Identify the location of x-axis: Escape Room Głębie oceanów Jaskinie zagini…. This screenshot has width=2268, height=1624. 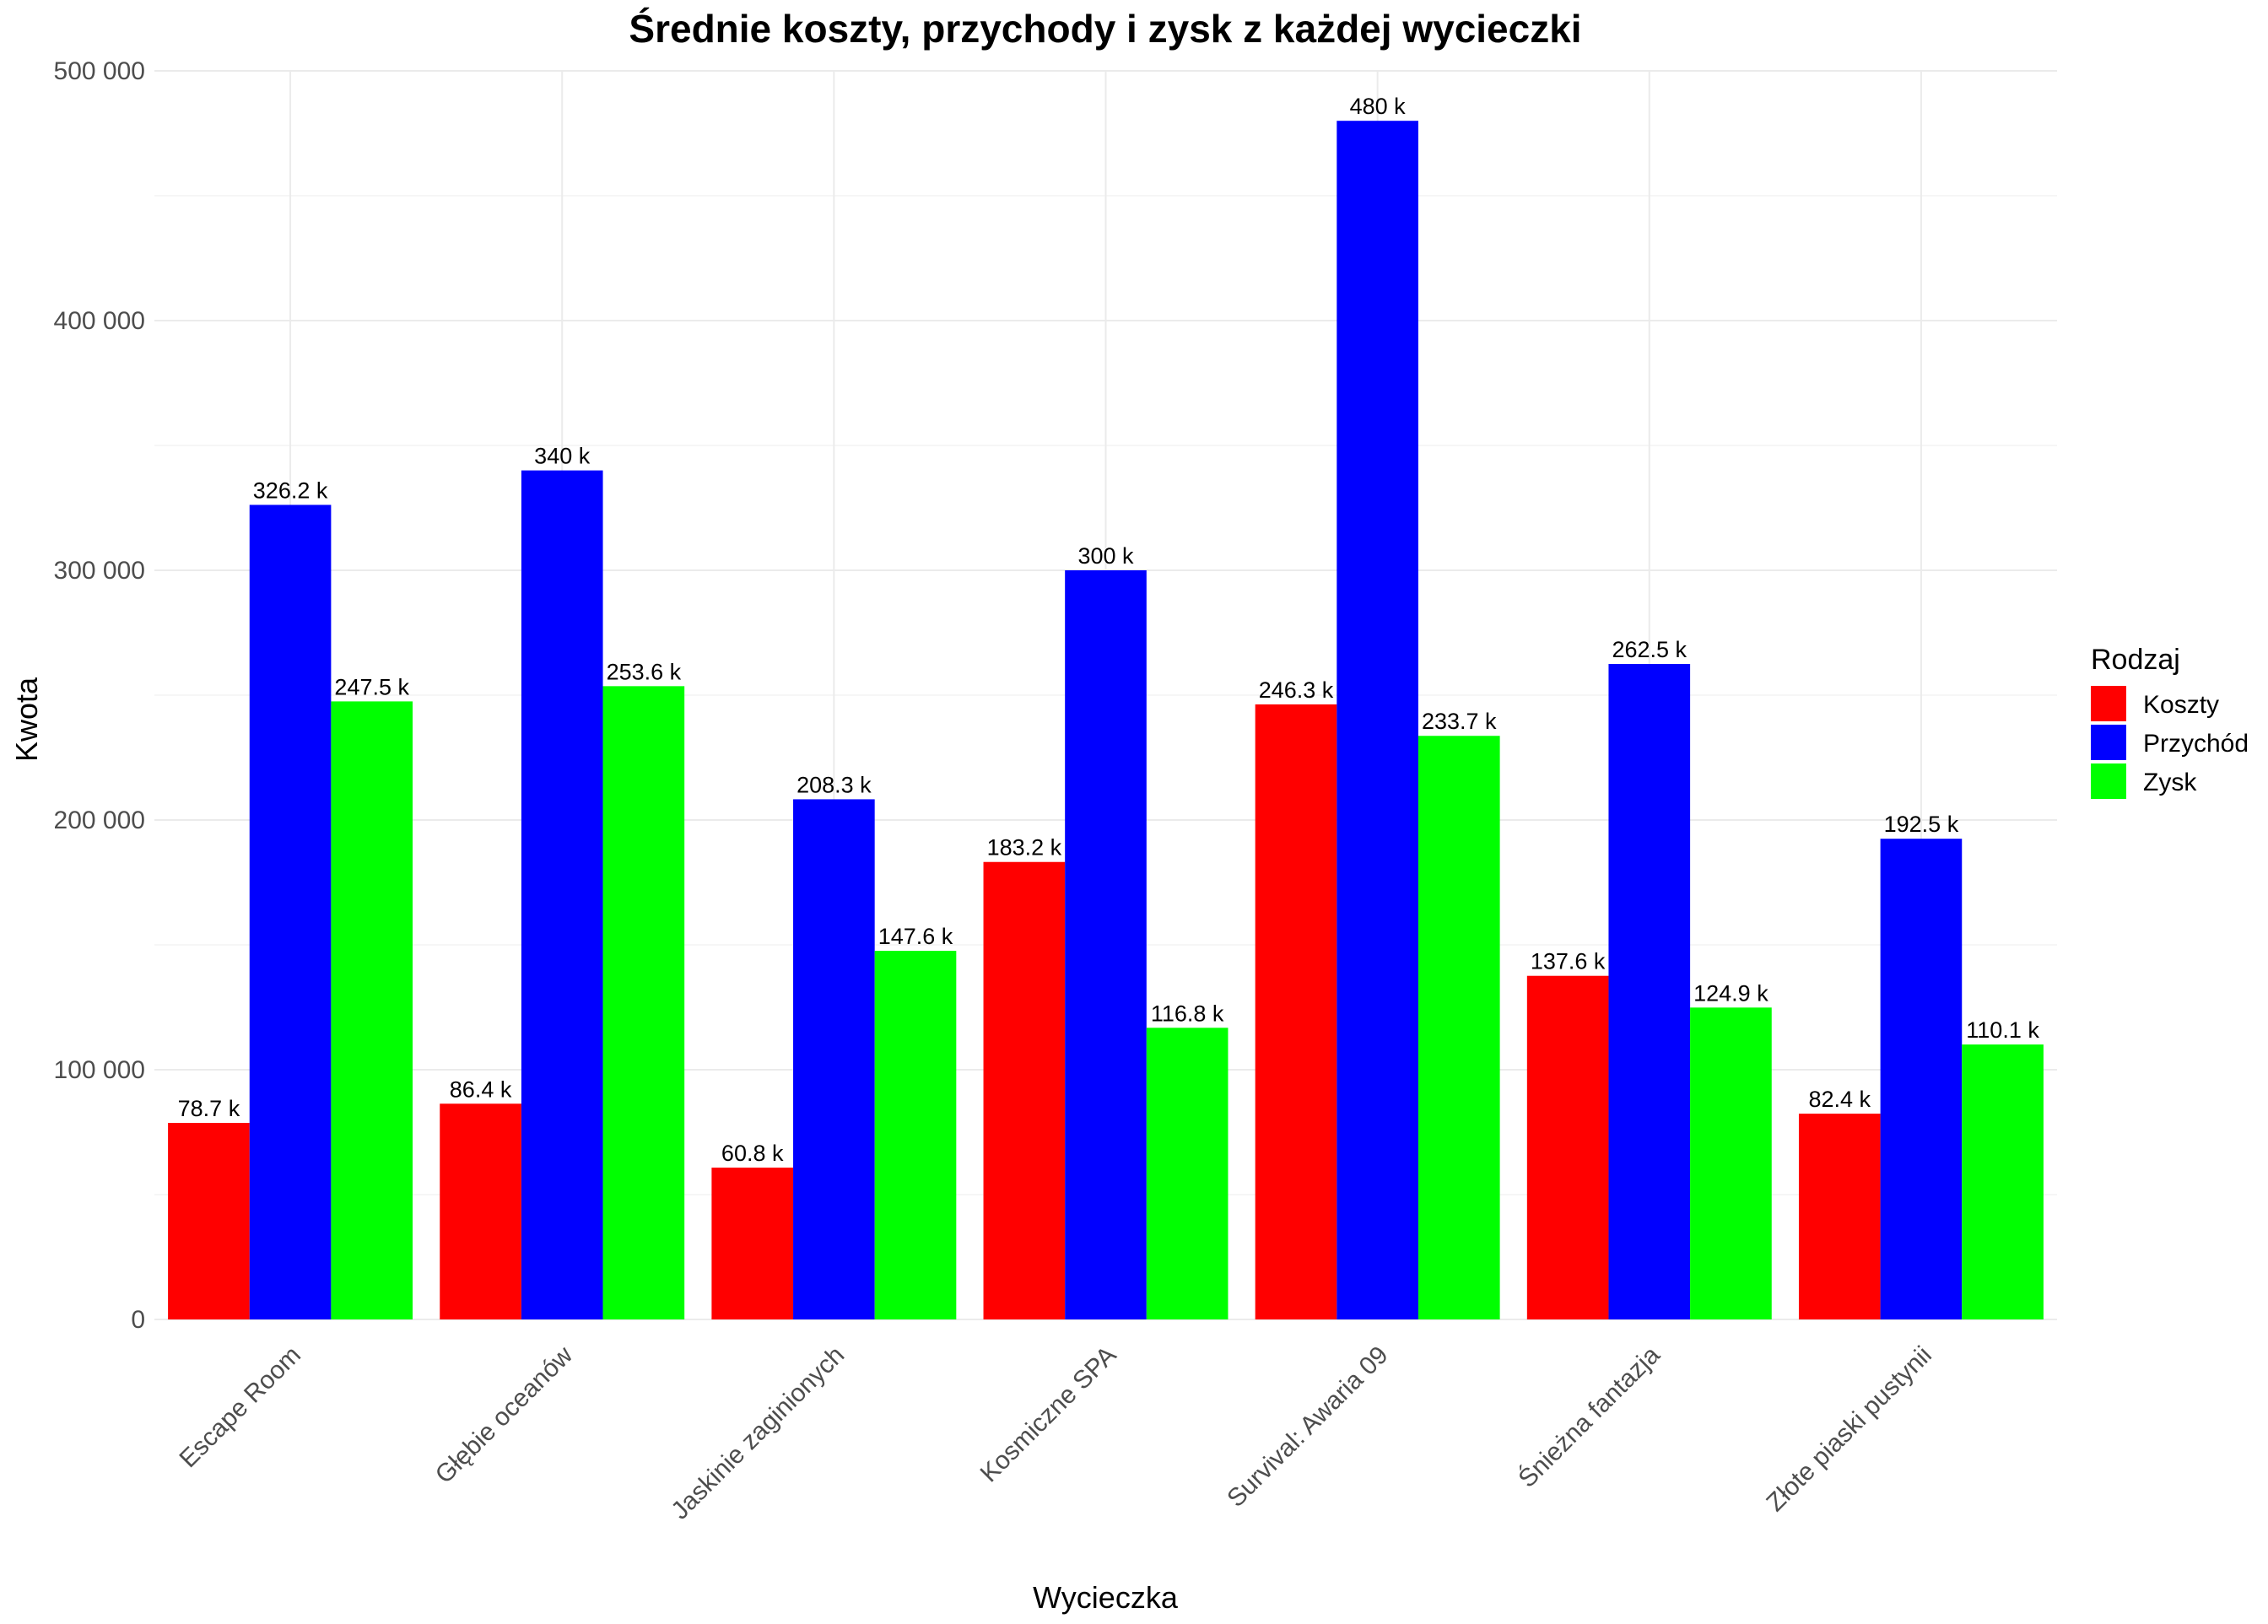
(1055, 1433).